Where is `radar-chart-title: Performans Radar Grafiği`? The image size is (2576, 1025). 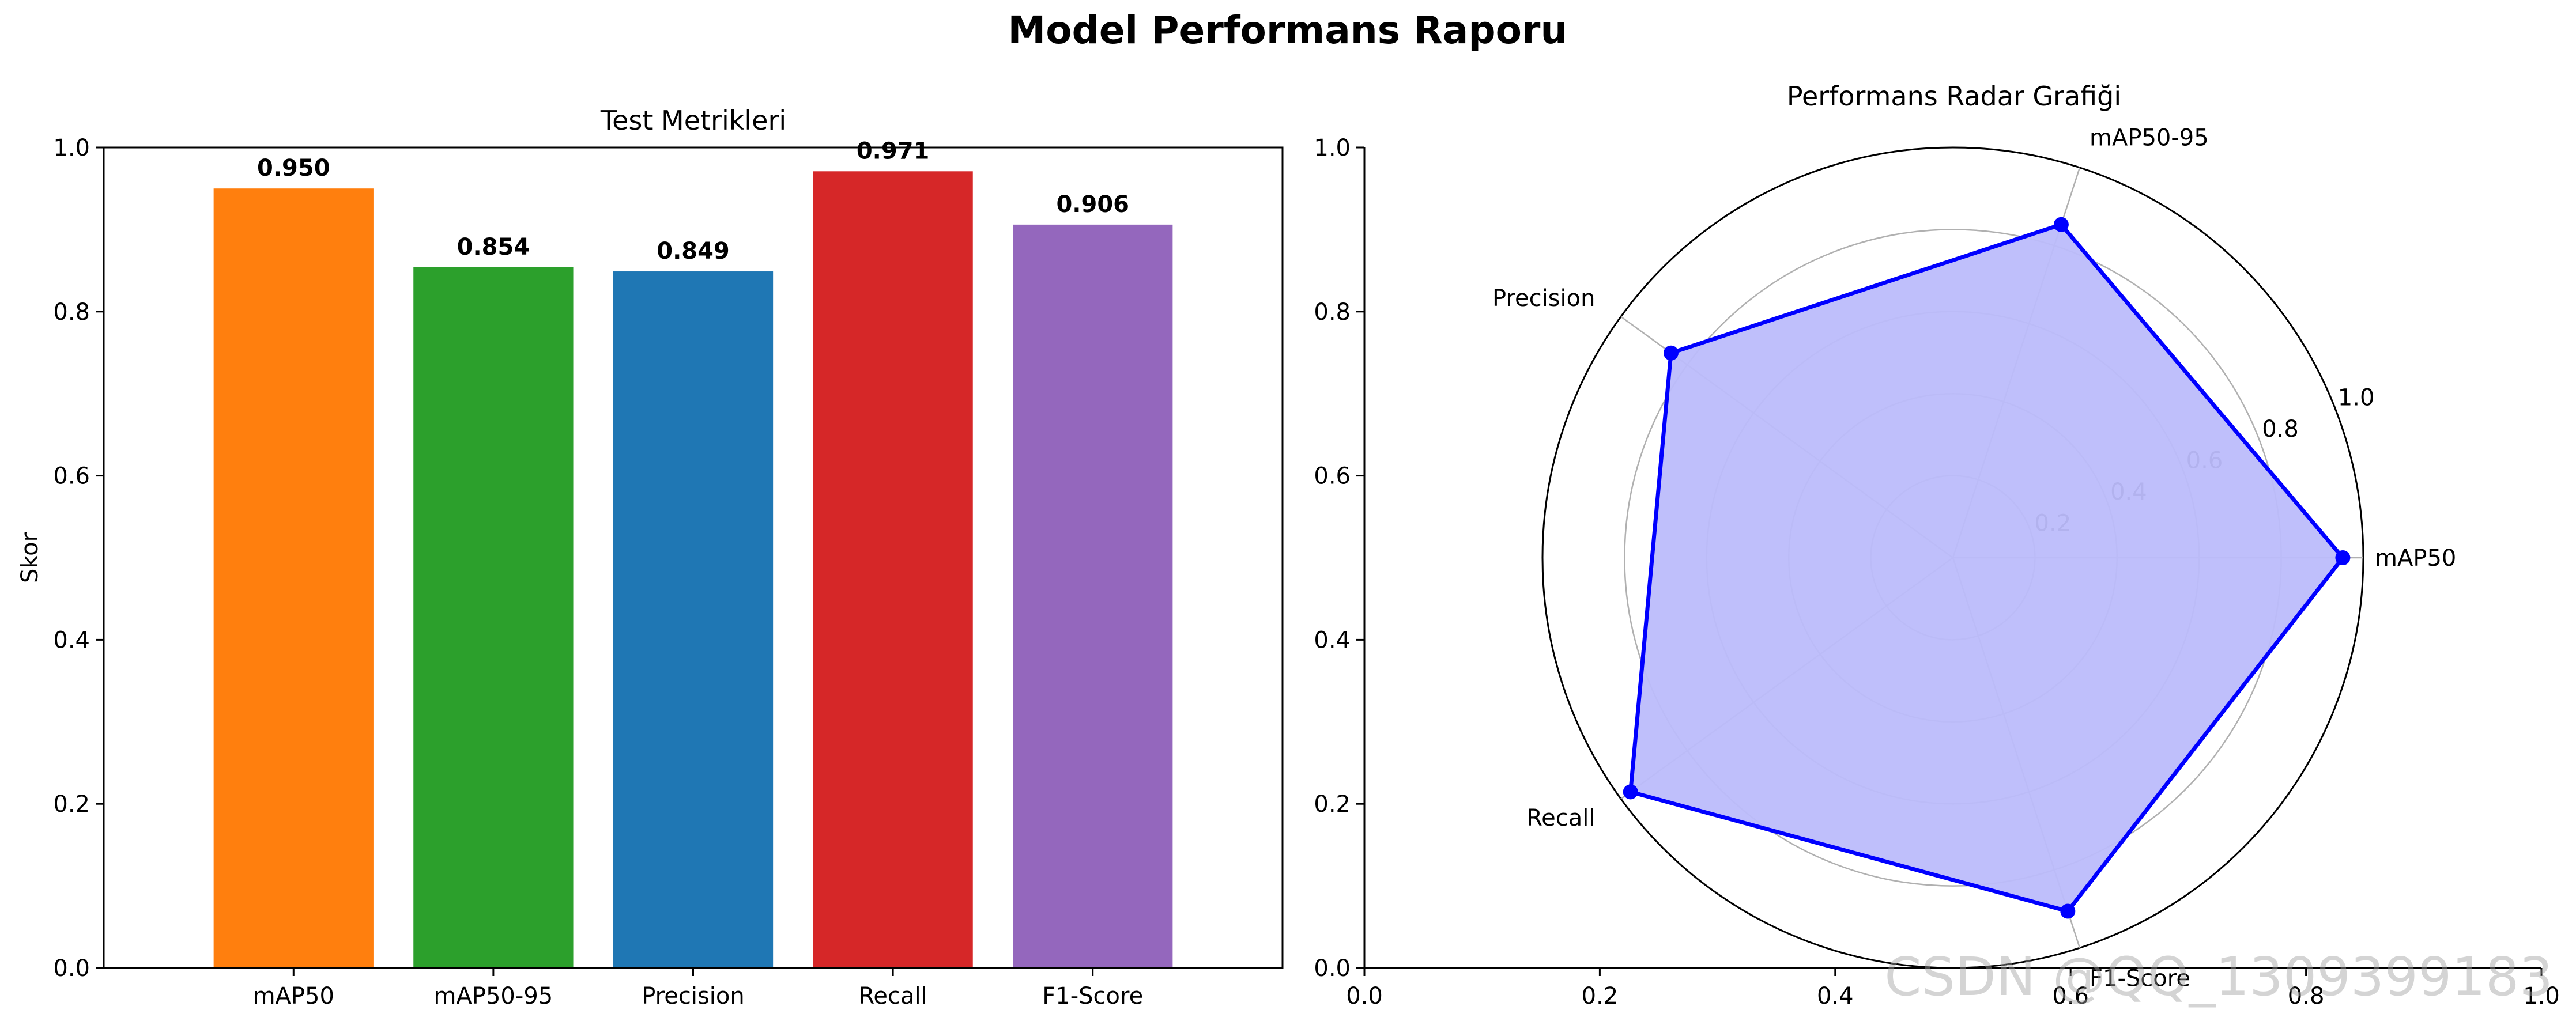
radar-chart-title: Performans Radar Grafiği is located at coordinates (1954, 96).